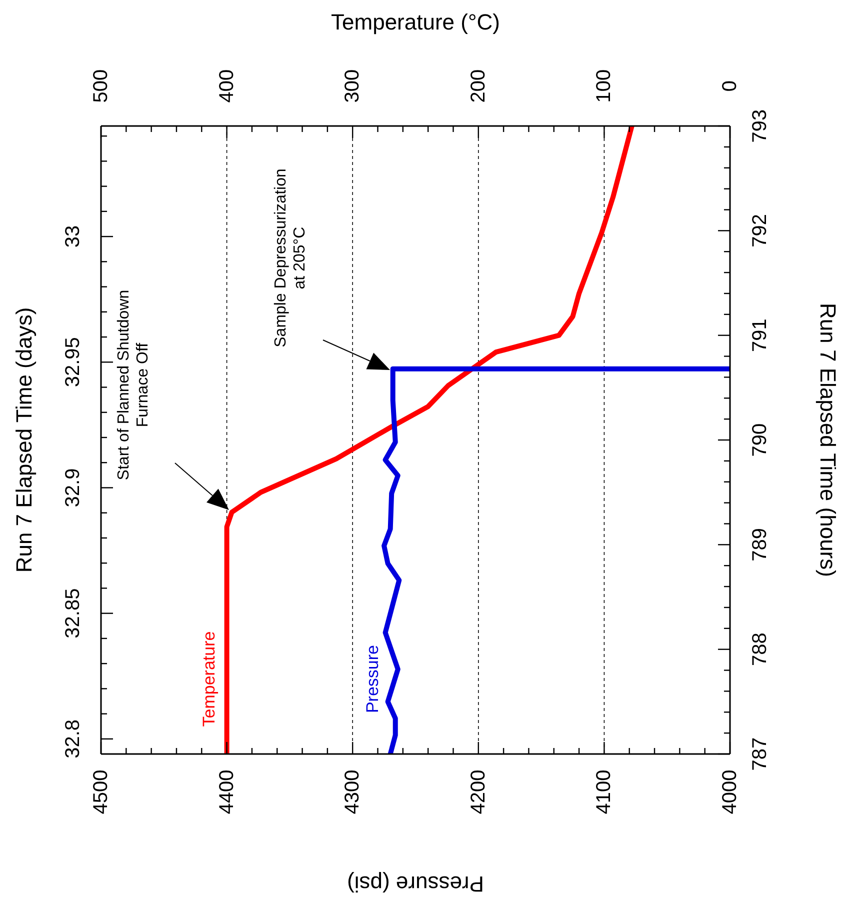  Describe the element at coordinates (604, 86) in the screenshot. I see `x2-tick-label: 100` at that location.